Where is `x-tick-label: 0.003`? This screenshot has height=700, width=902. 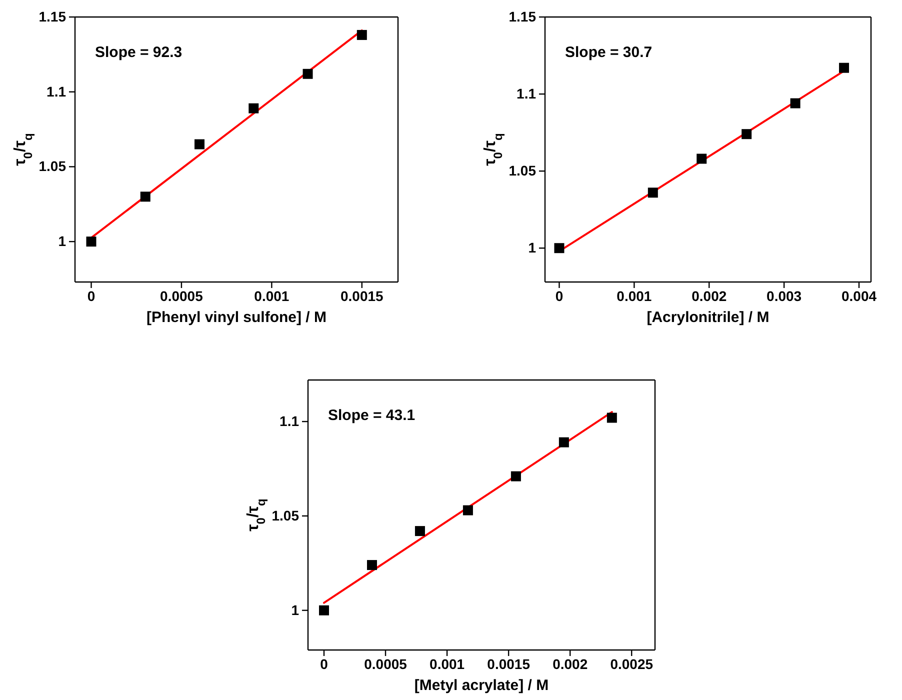 x-tick-label: 0.003 is located at coordinates (784, 296).